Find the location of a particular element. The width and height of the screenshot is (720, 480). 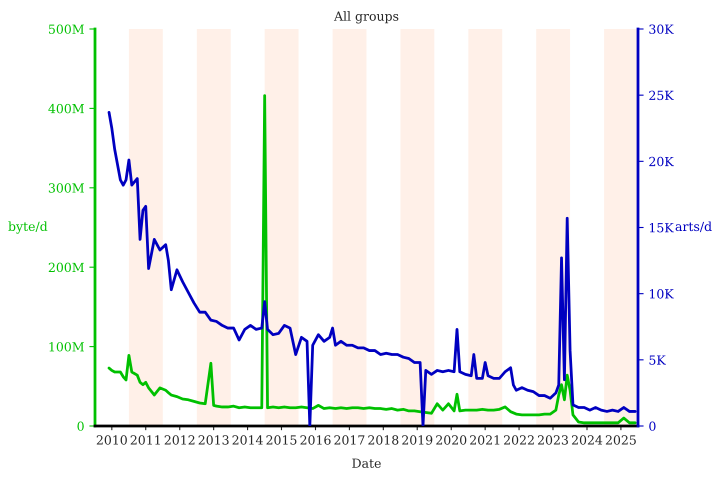

x-tick-label: 2014 is located at coordinates (247, 440).